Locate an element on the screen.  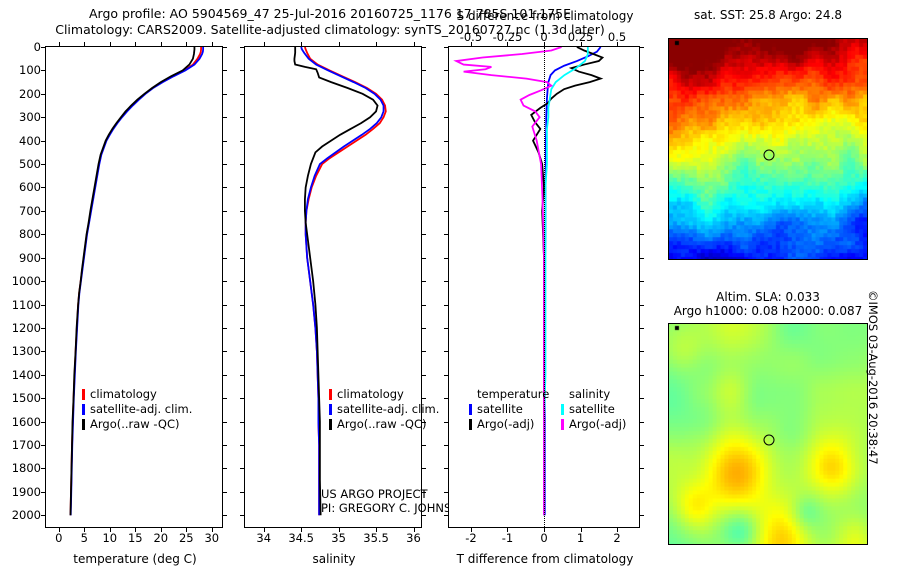
legend-item: satellite-adj. clim. is located at coordinates (384, 409).